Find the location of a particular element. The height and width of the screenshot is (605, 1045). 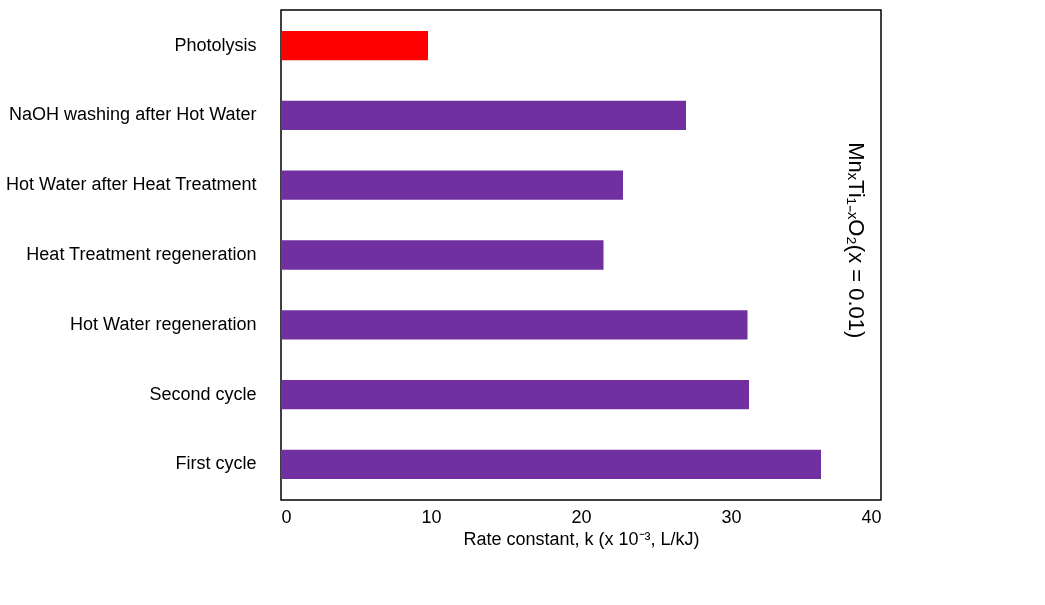

x-tick-label: 0 is located at coordinates (286, 516).